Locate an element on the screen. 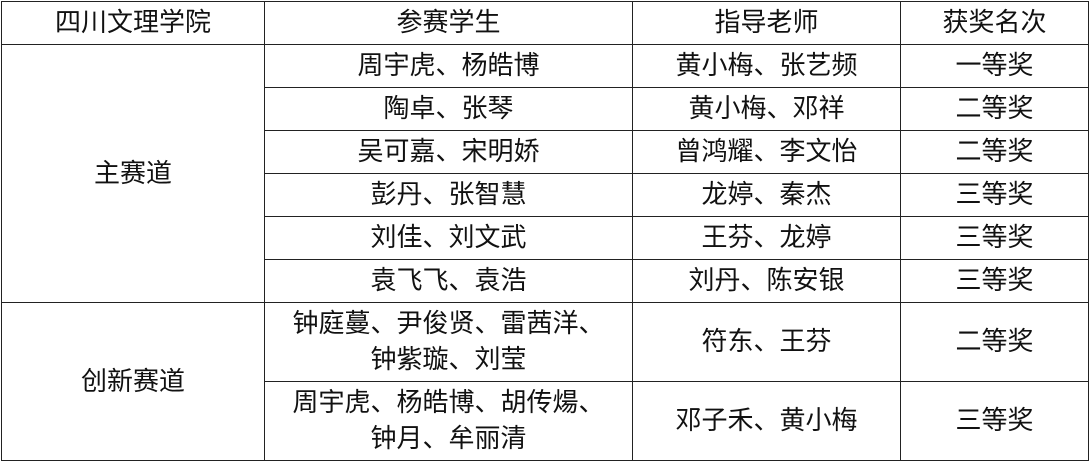  students-line: 钟庭蔓、尹俊贤、雷茜洋、 is located at coordinates (448, 324).